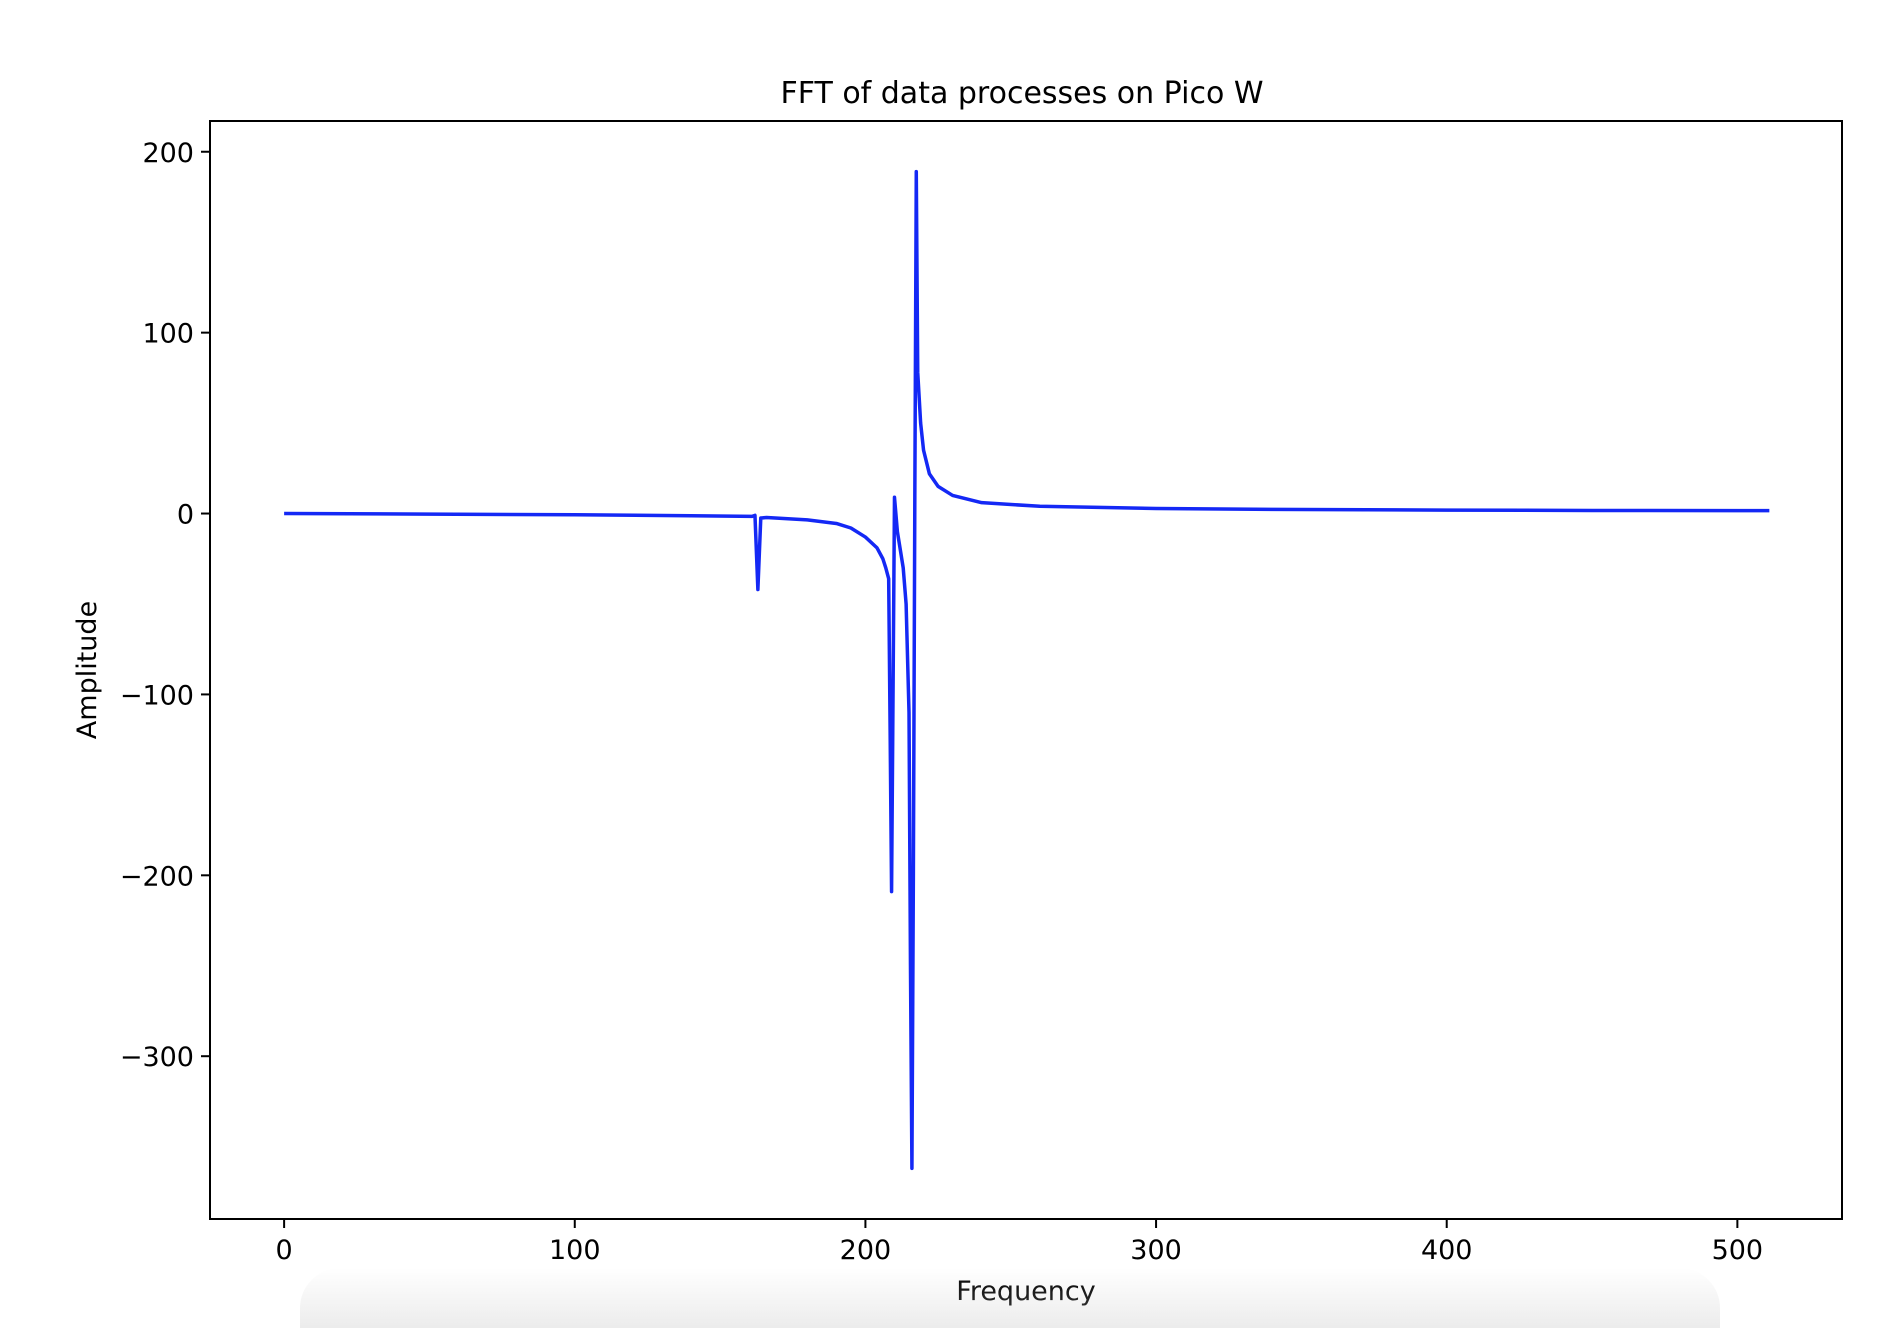 The height and width of the screenshot is (1328, 1884). What do you see at coordinates (1026, 1291) in the screenshot?
I see `x-axis-label: Frequency` at bounding box center [1026, 1291].